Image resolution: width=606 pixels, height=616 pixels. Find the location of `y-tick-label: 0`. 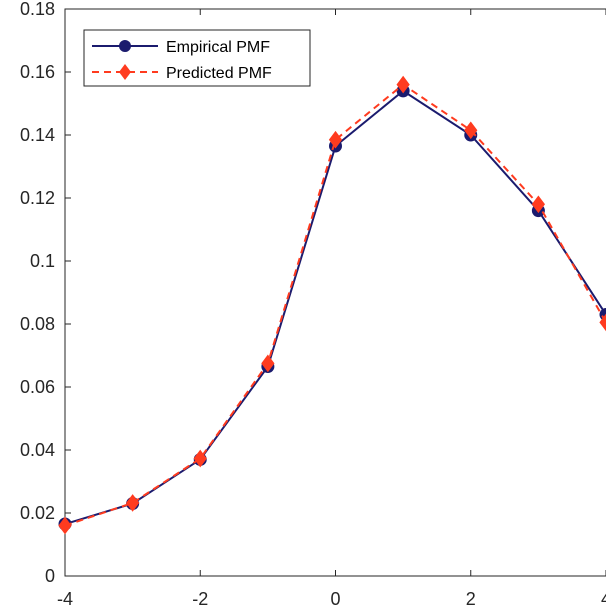

y-tick-label: 0 is located at coordinates (50, 576).